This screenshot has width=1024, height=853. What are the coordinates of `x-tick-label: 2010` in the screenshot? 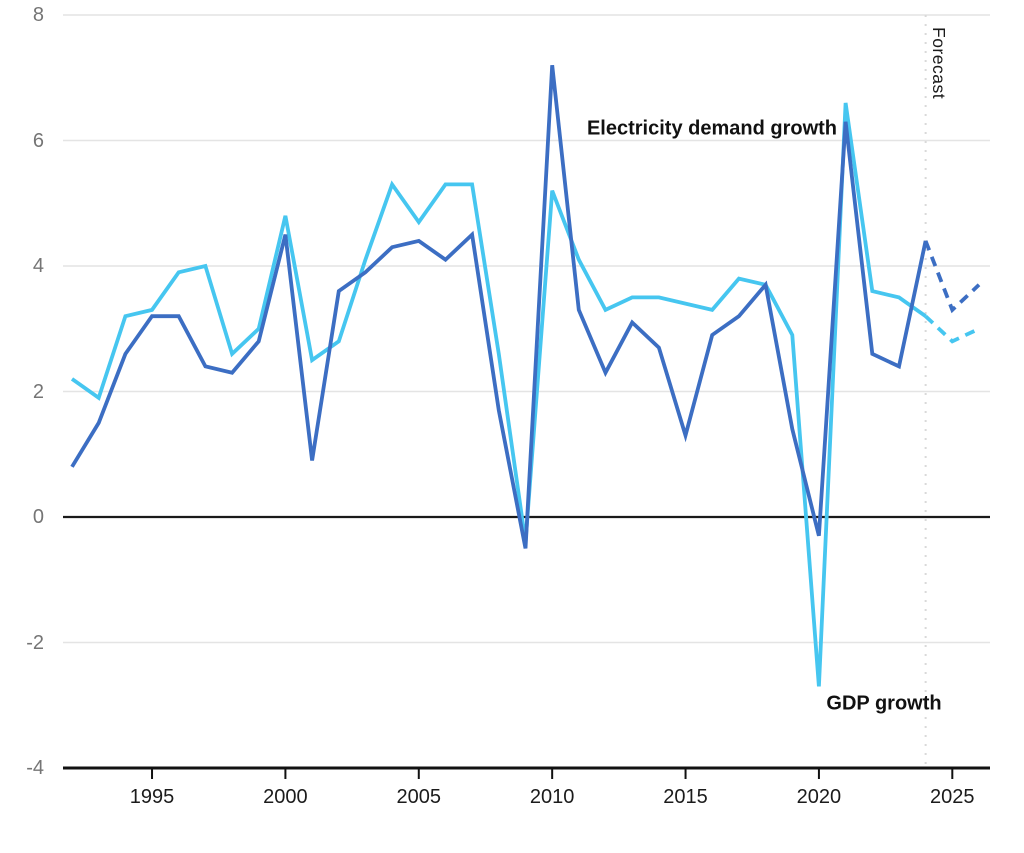 It's located at (552, 797).